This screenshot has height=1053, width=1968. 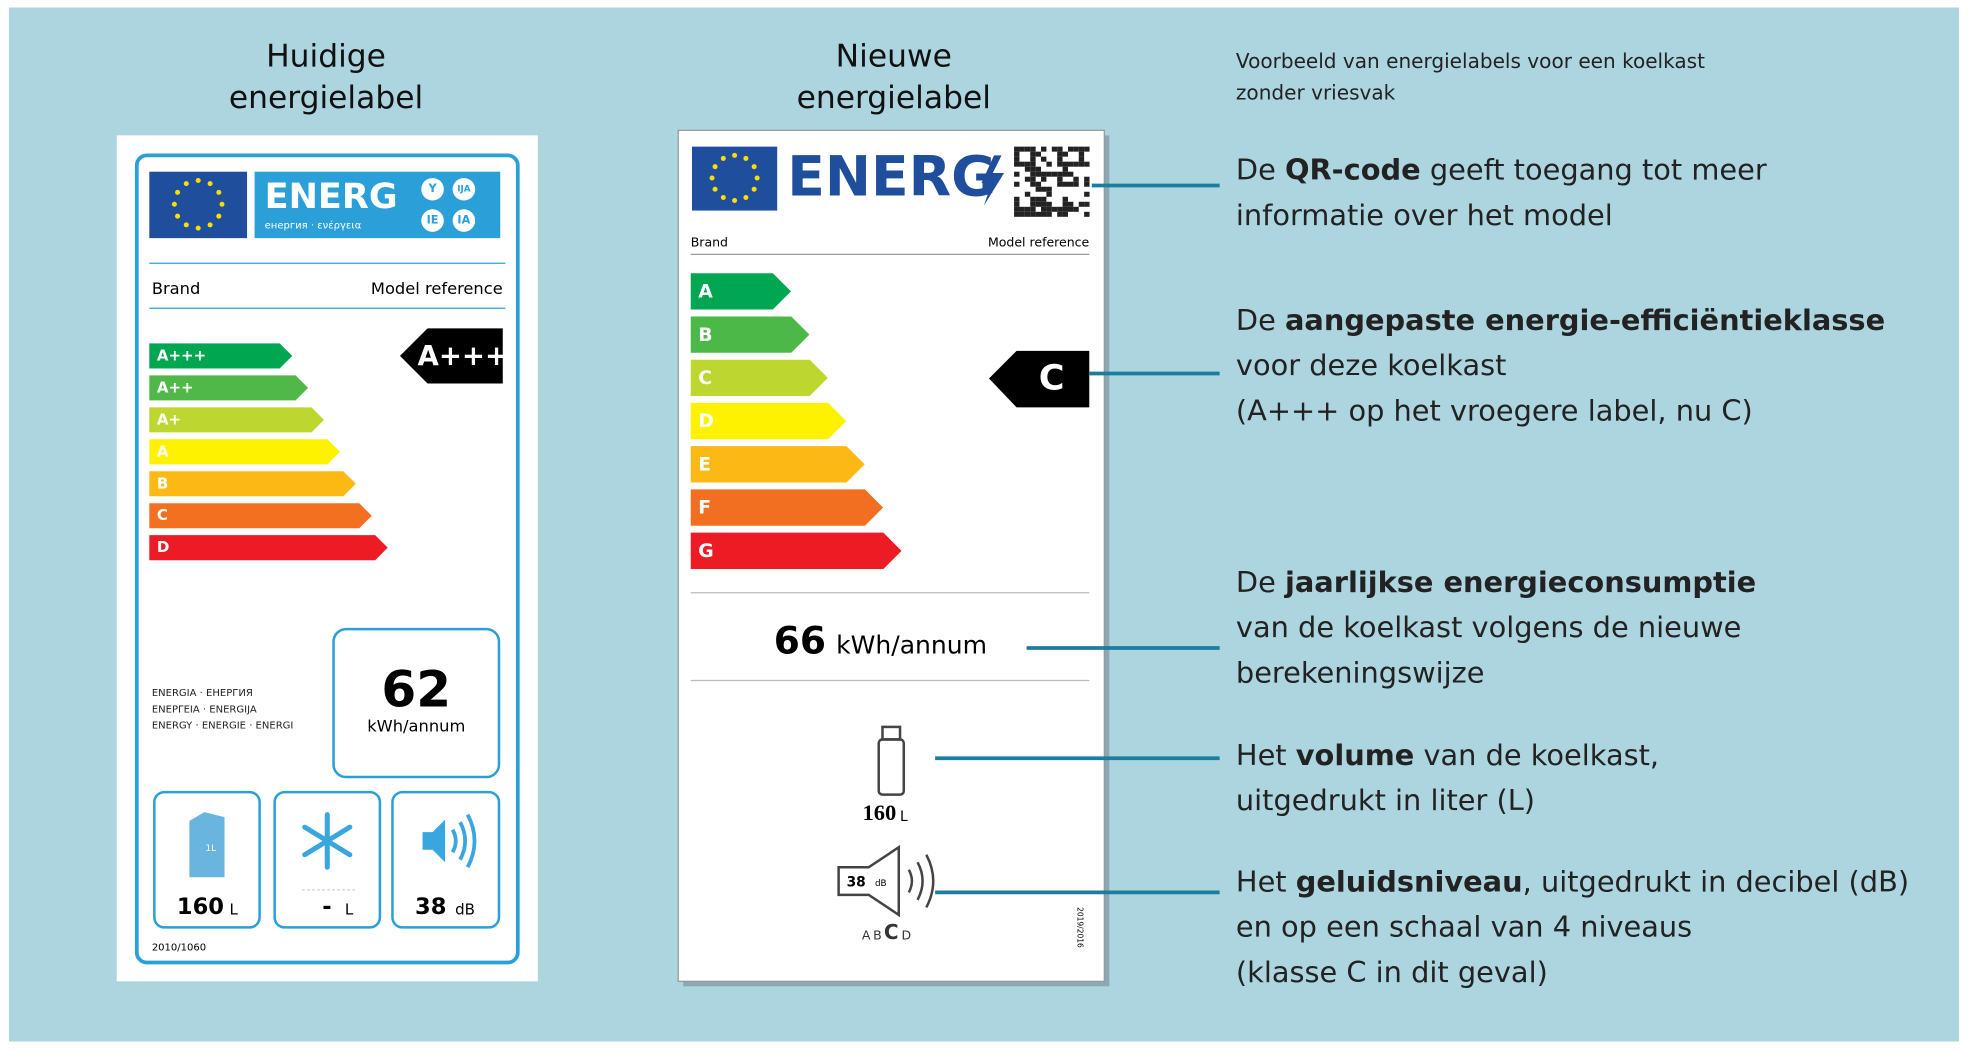 I want to click on heading: energielabel, so click(x=894, y=98).